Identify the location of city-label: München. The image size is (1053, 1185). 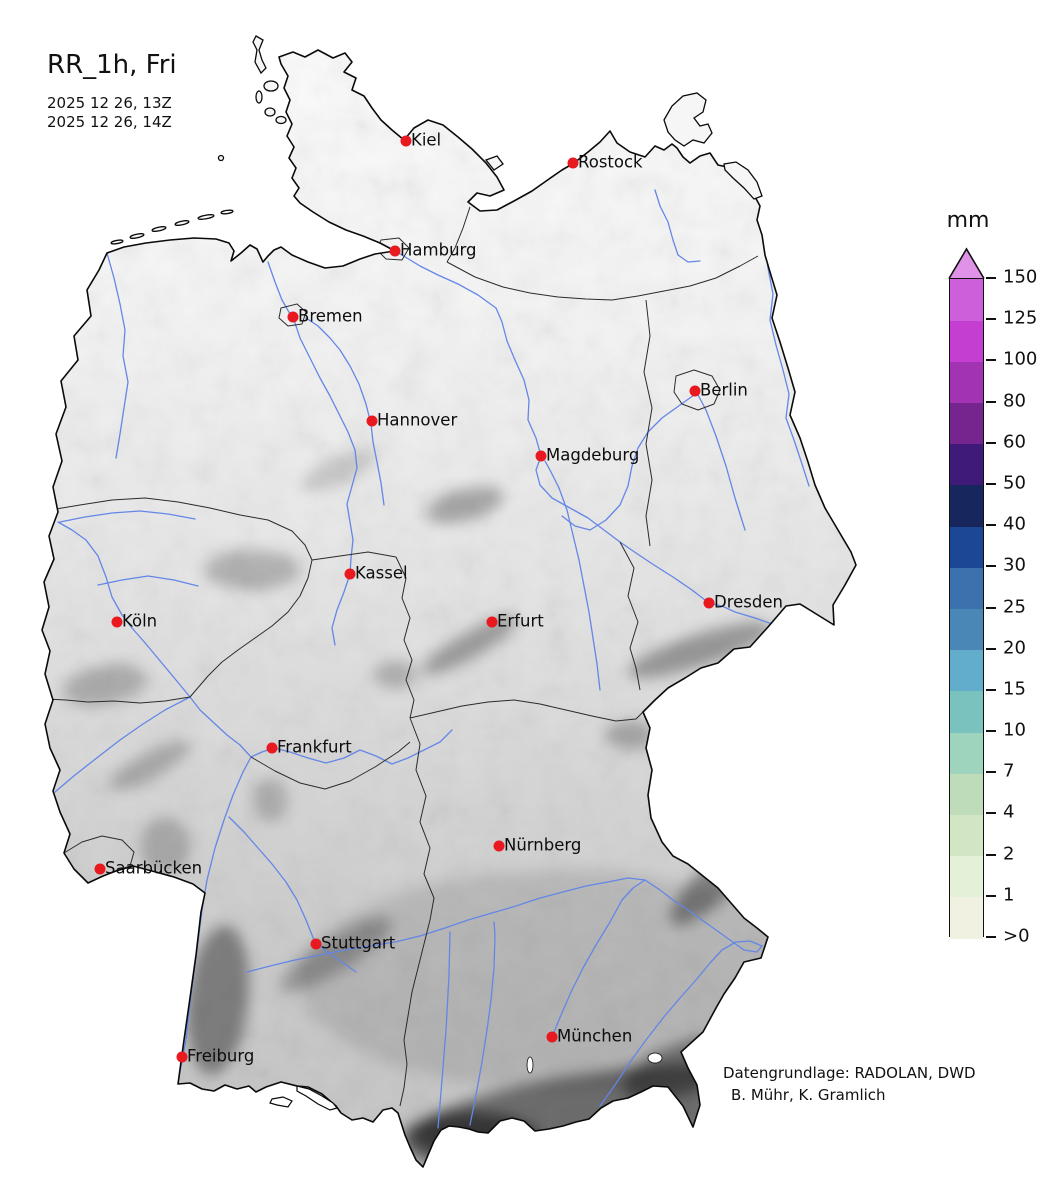
(595, 1036).